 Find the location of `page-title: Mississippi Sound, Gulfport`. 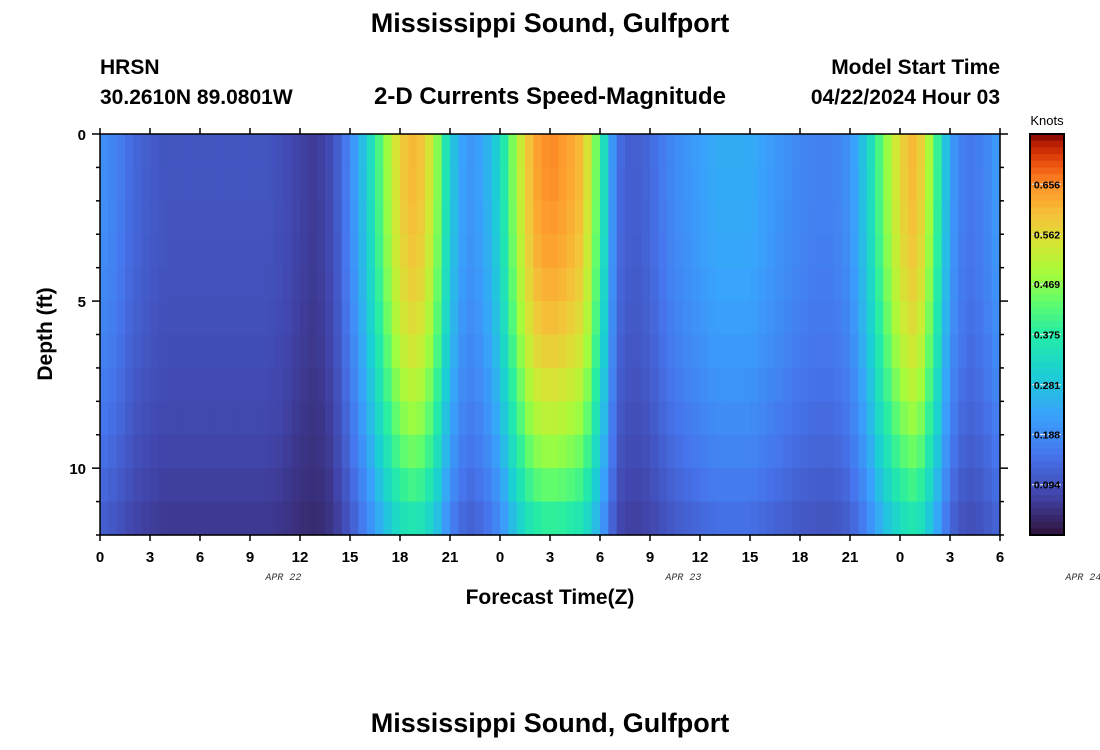

page-title: Mississippi Sound, Gulfport is located at coordinates (550, 23).